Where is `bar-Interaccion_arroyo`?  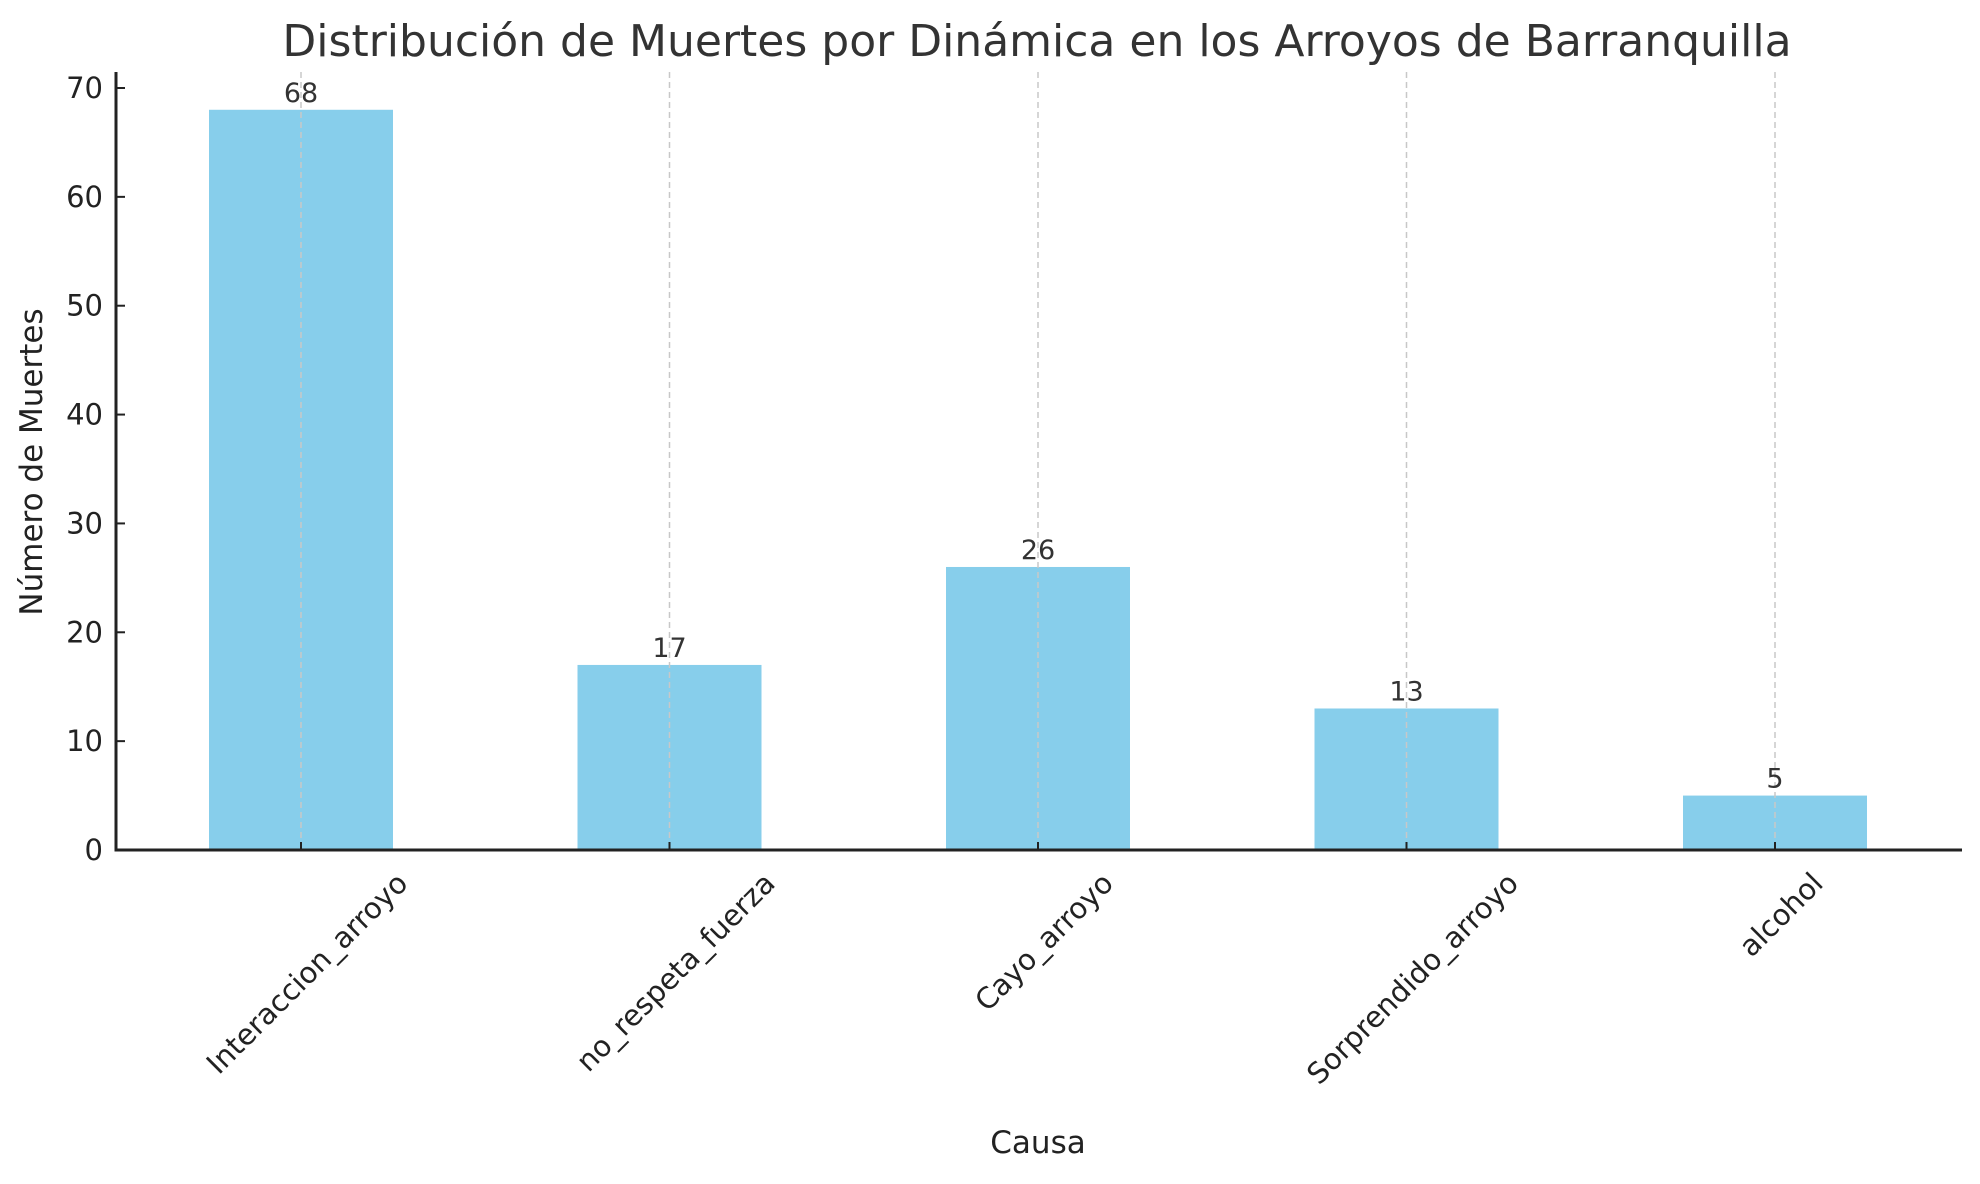 bar-Interaccion_arroyo is located at coordinates (301, 480).